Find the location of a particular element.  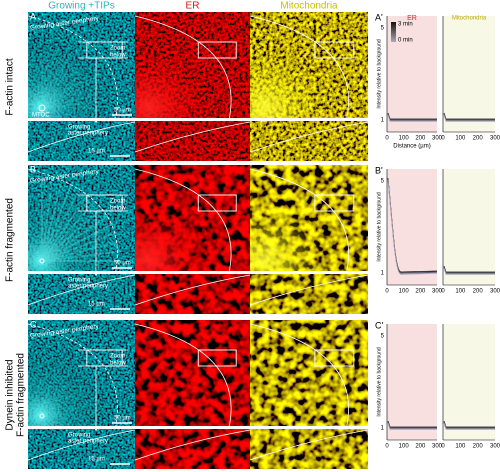

plot-title: ER is located at coordinates (412, 18).